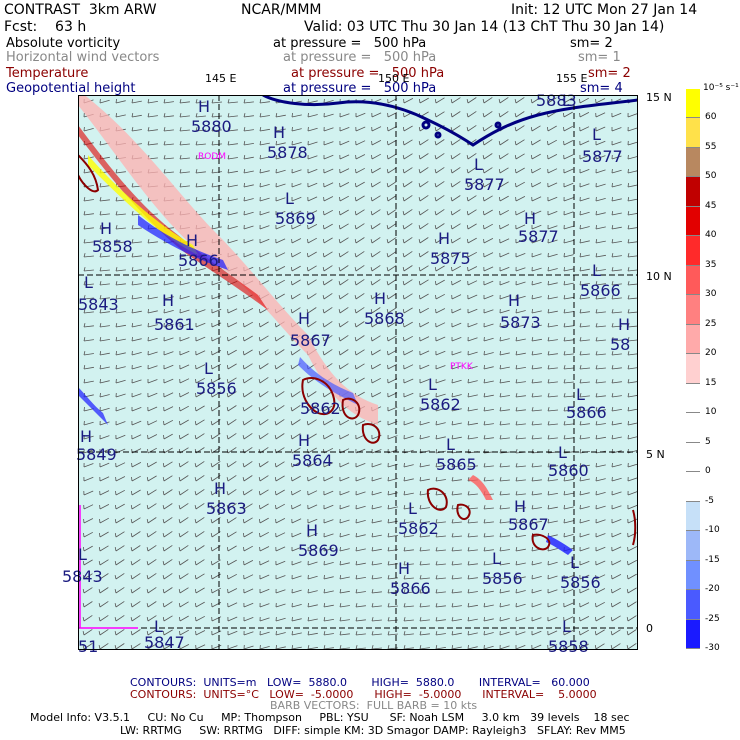 The width and height of the screenshot is (740, 740). I want to click on contour-label-type: H, so click(404, 568).